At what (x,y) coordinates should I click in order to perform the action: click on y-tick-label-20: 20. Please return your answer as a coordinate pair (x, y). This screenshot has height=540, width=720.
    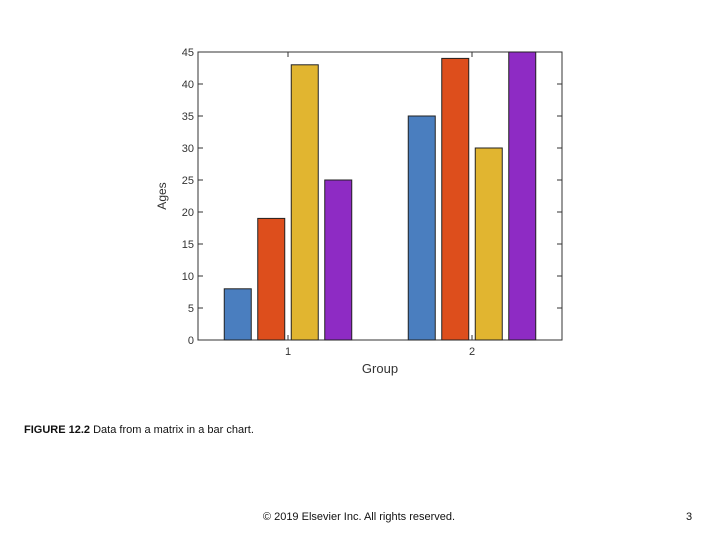
    Looking at the image, I should click on (188, 213).